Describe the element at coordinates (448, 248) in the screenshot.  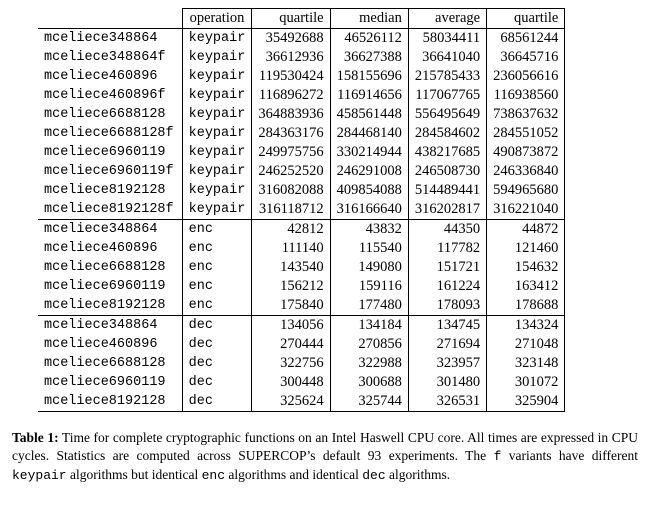
I see `cell-average: 117782` at that location.